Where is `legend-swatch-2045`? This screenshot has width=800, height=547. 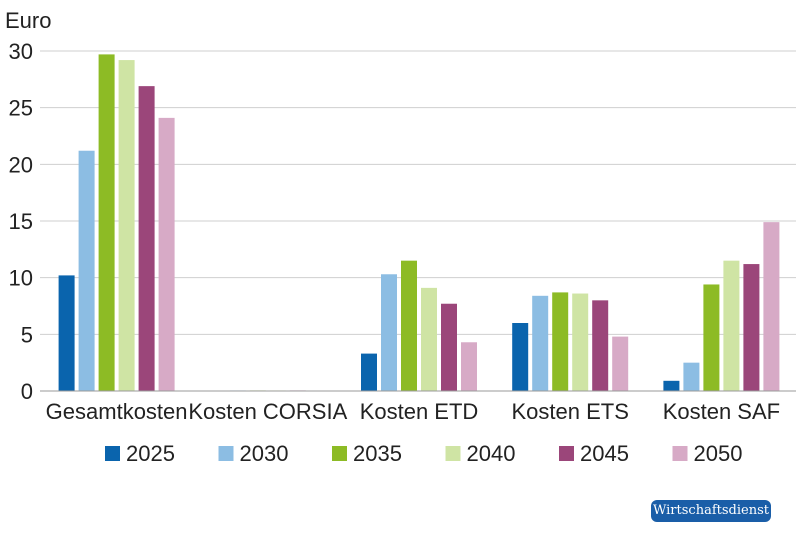
legend-swatch-2045 is located at coordinates (566, 453).